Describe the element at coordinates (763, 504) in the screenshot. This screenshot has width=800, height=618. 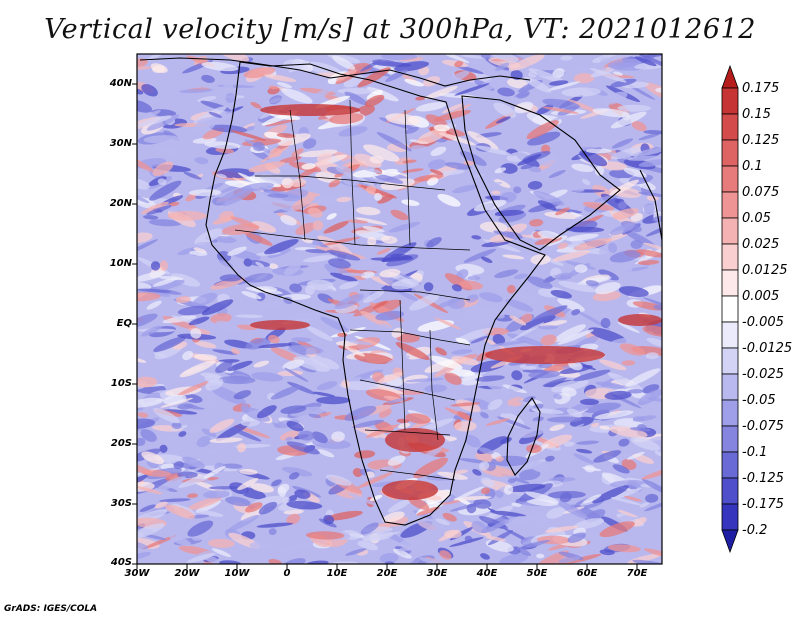
I see `colorbar-label: -0.175` at that location.